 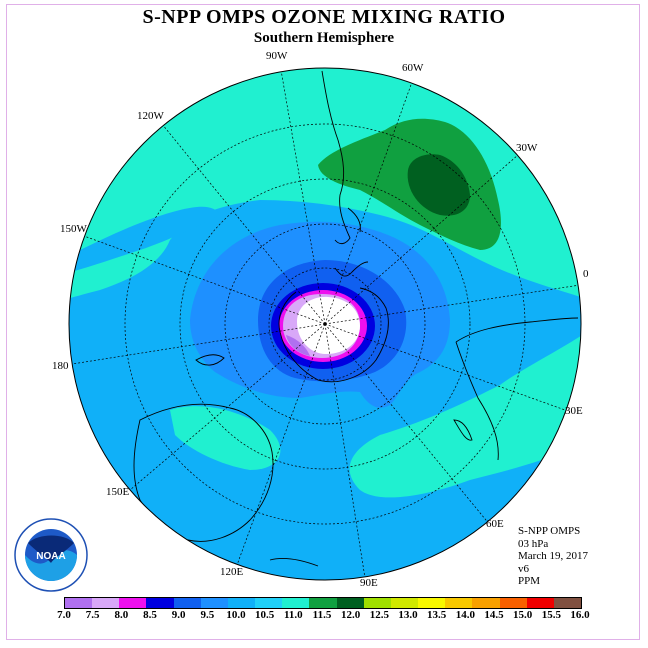 I want to click on lon-label-120e: 120E, so click(x=232, y=572).